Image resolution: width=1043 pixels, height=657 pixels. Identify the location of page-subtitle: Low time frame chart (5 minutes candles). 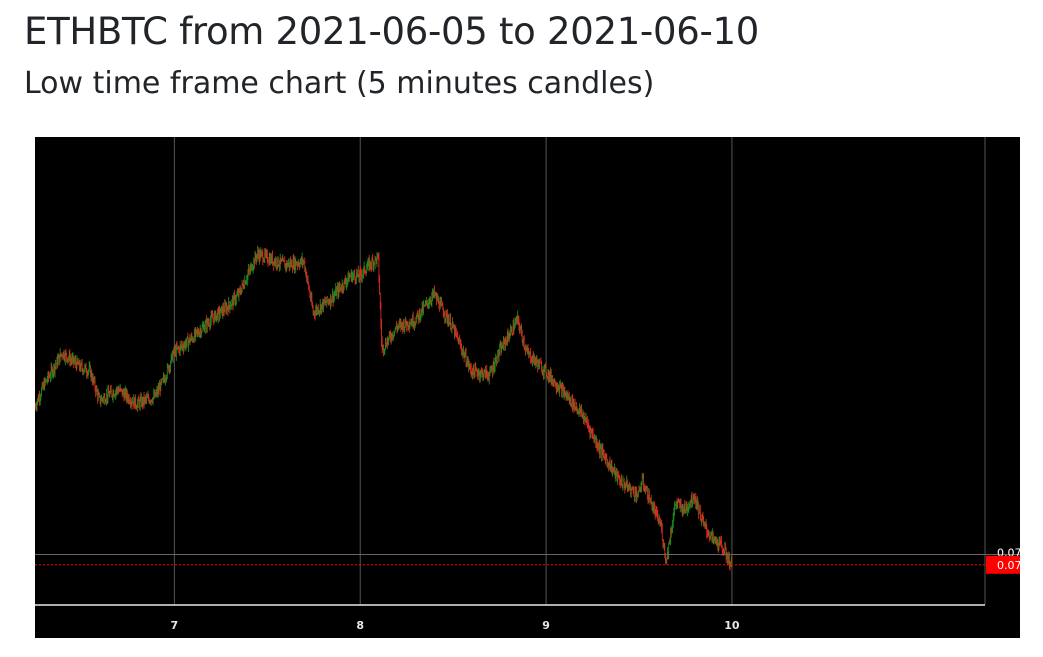
(339, 83).